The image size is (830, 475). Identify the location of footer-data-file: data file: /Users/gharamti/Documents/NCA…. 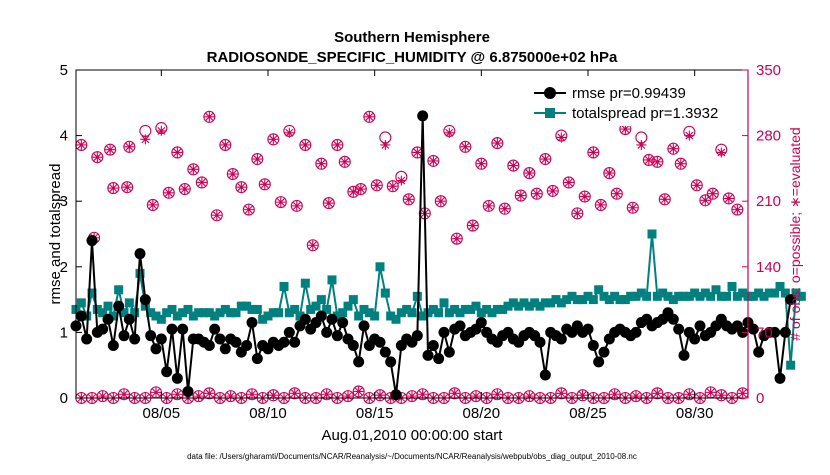
(412, 456).